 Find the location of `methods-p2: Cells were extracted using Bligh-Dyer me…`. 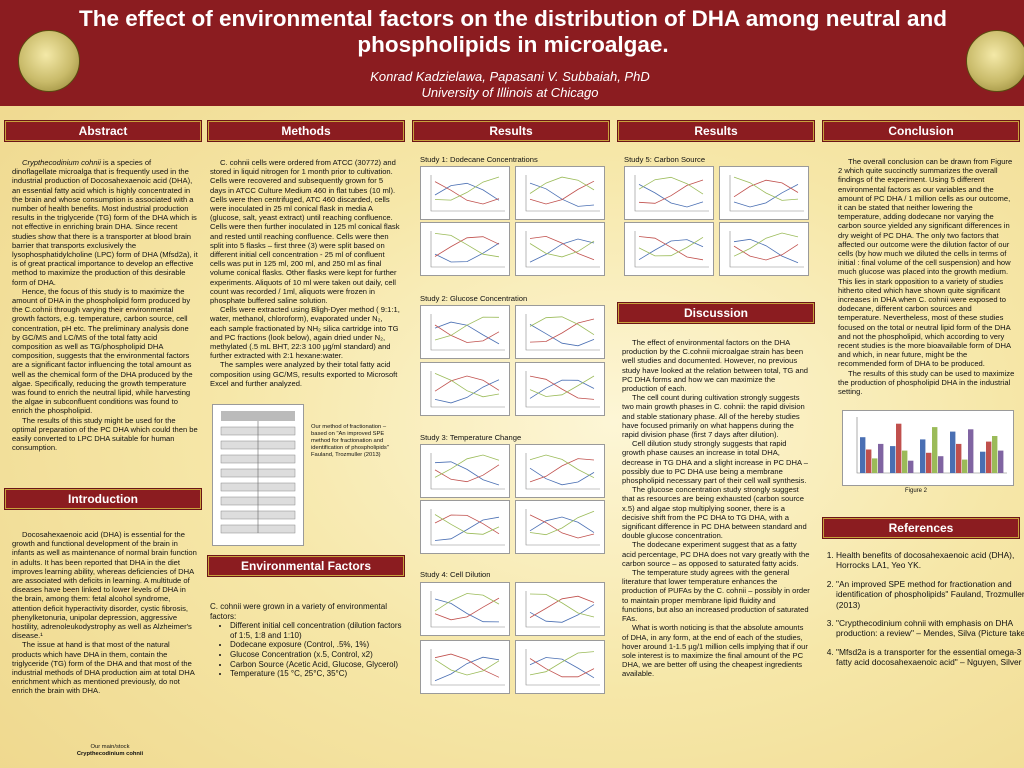

methods-p2: Cells were extracted using Bligh-Dyer me… is located at coordinates (305, 333).